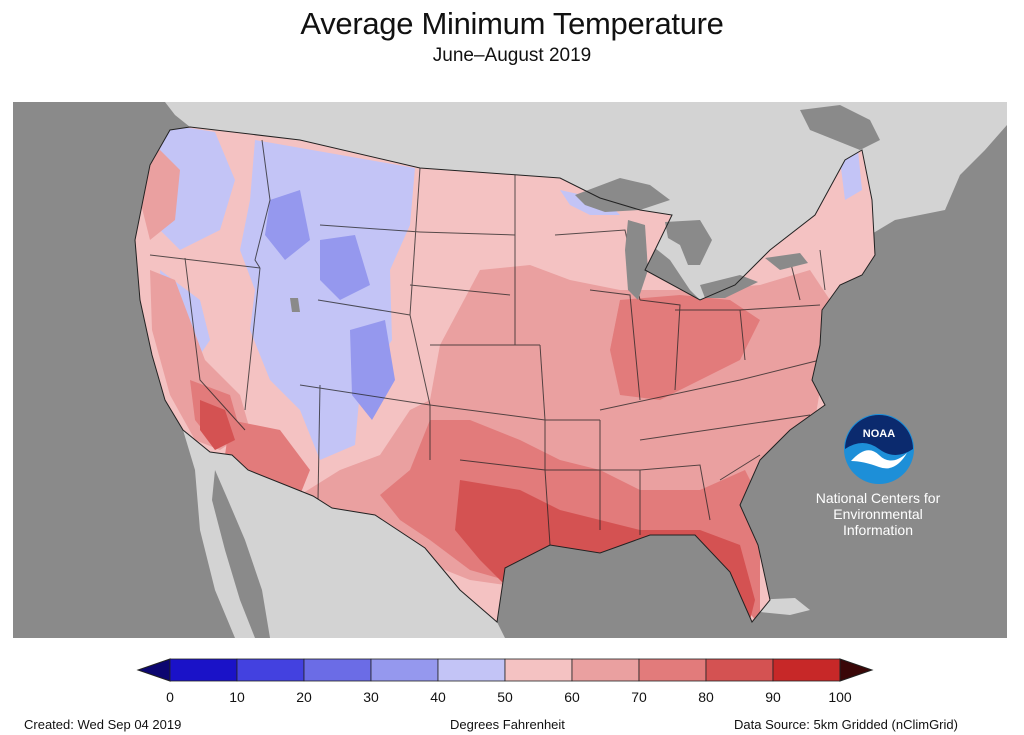 Image resolution: width=1024 pixels, height=735 pixels. Describe the element at coordinates (840, 127) in the screenshot. I see `gulf-st-lawrence` at that location.